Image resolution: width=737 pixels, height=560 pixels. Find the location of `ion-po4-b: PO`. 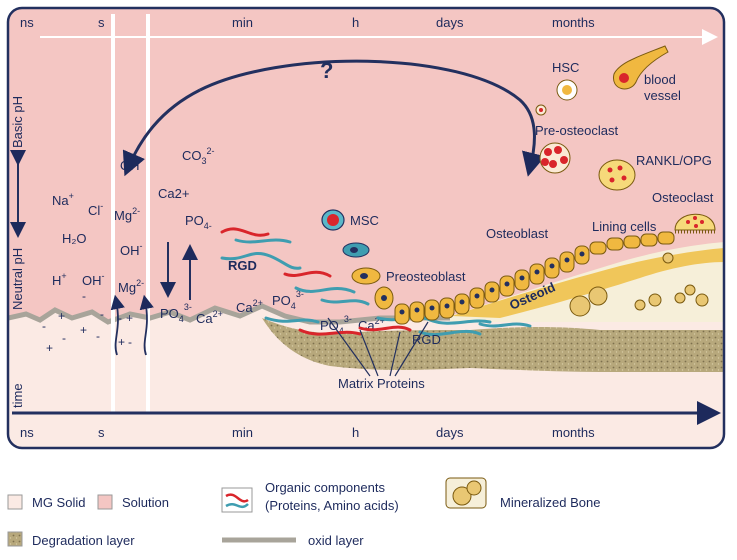

ion-po4-b: PO is located at coordinates (169, 313).